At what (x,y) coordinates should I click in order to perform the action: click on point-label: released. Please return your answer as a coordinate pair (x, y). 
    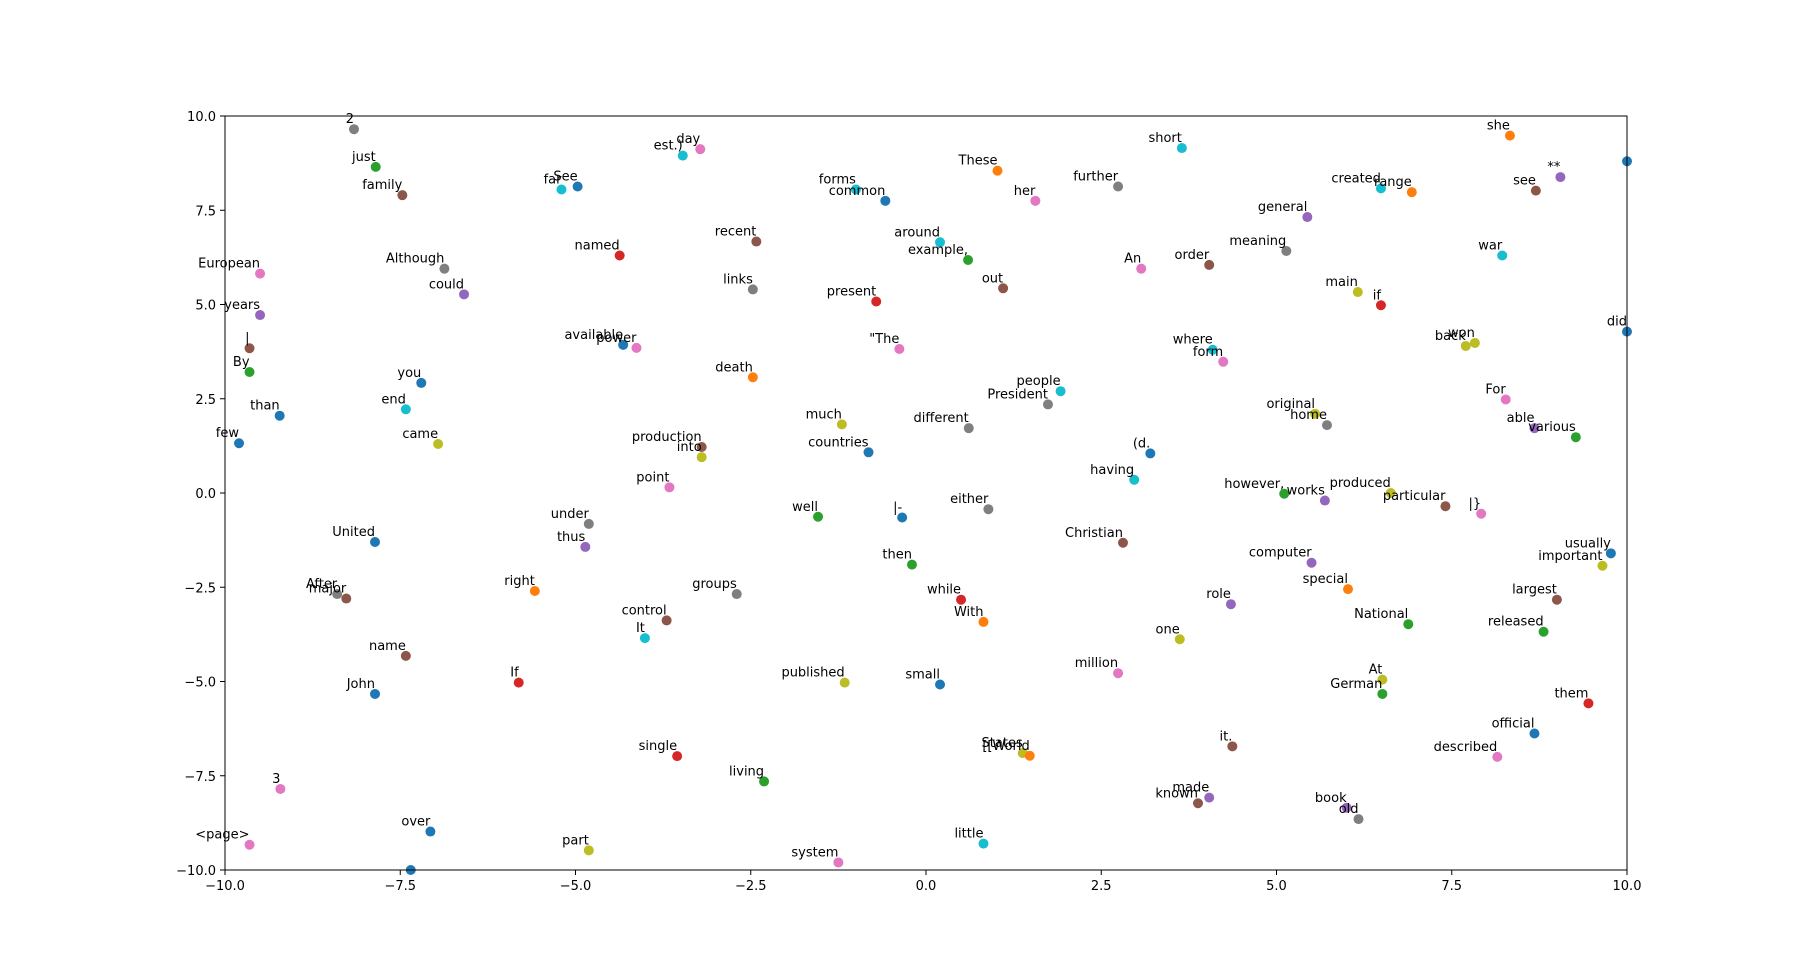
    Looking at the image, I should click on (1516, 622).